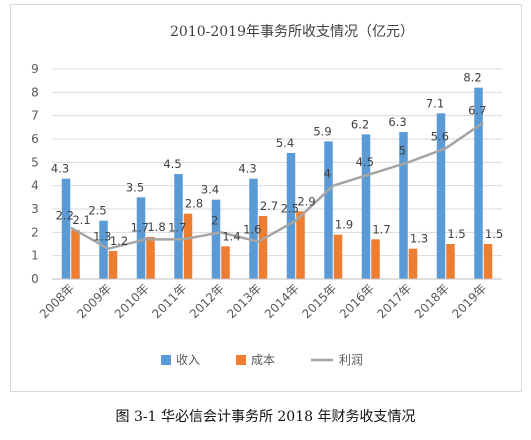 Image resolution: width=531 pixels, height=440 pixels. Describe the element at coordinates (269, 206) in the screenshot. I see `data-label-cost: 2.7` at that location.